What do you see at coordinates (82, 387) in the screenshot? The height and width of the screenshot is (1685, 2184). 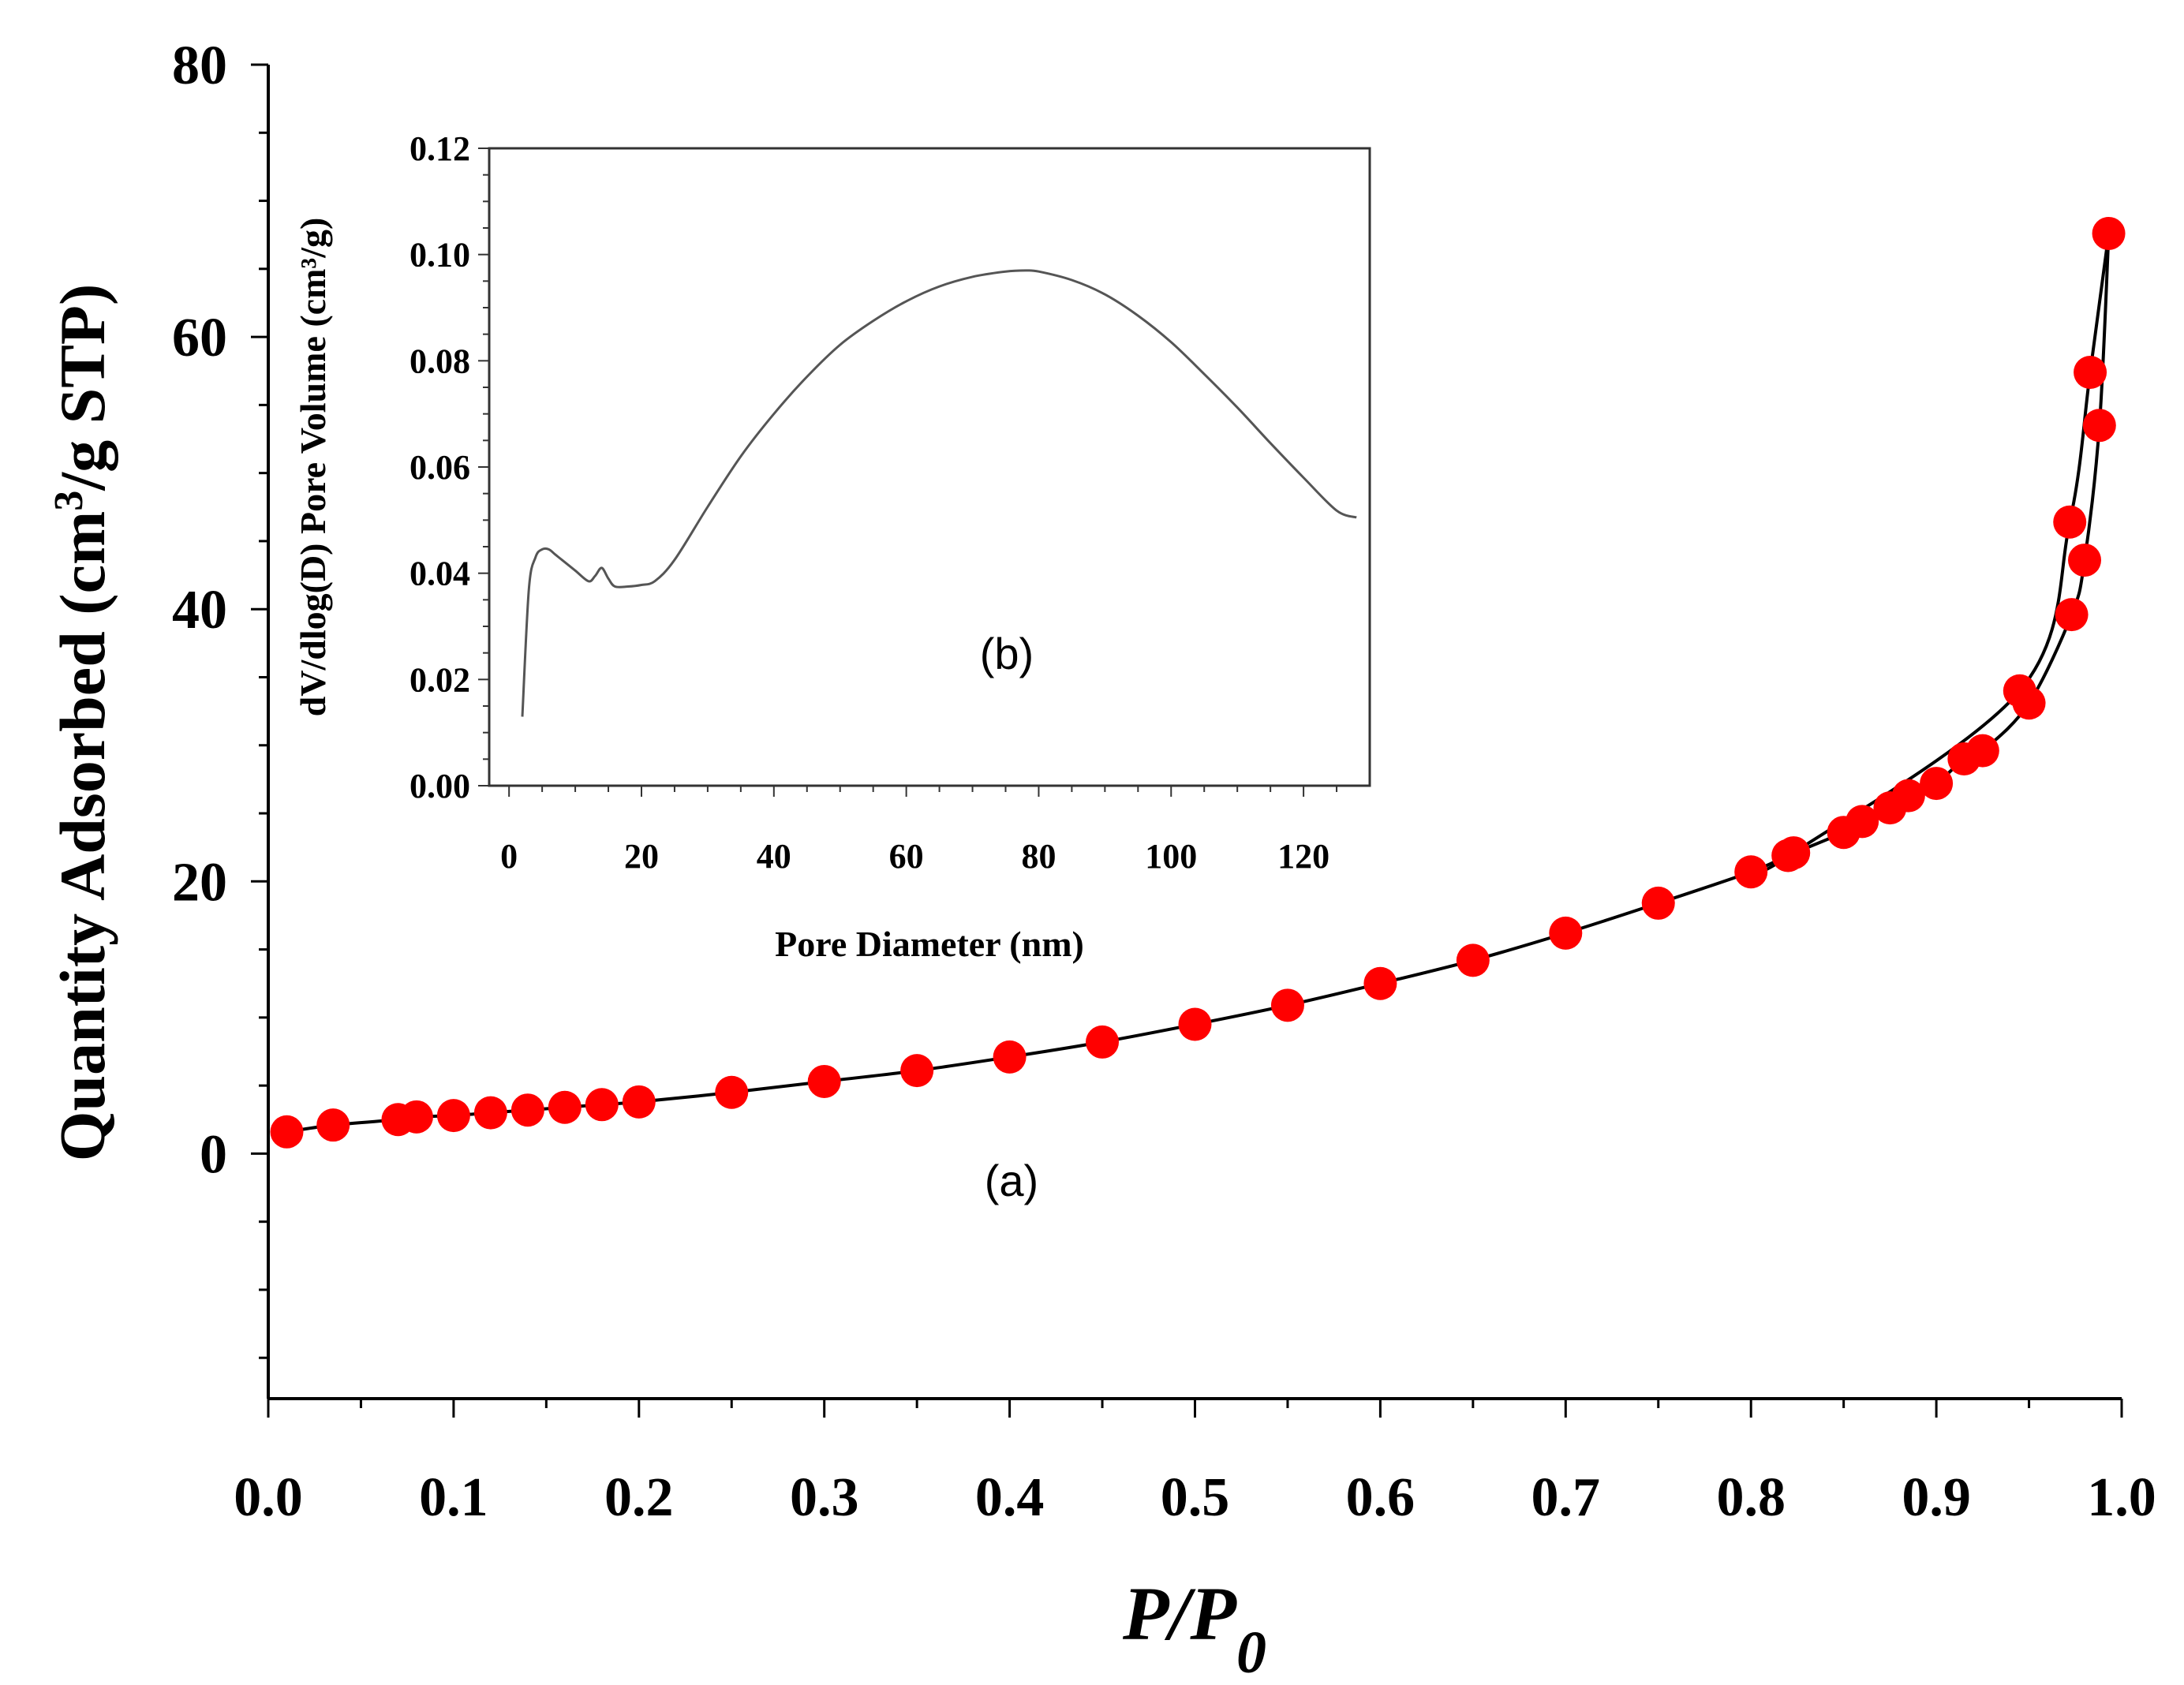 I see `main-y-axis-label-tail: /g STP)` at bounding box center [82, 387].